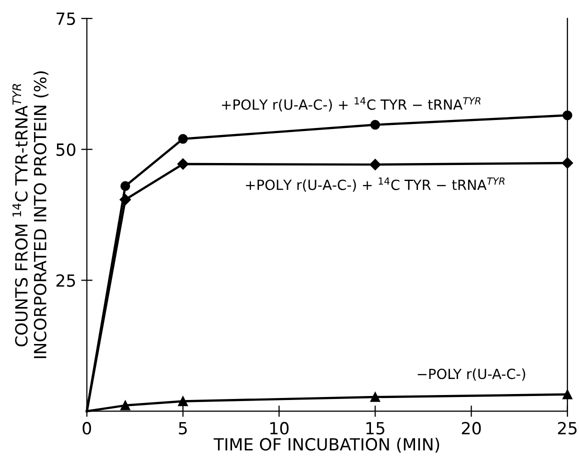 This screenshot has width=579, height=462. What do you see at coordinates (65, 19) in the screenshot?
I see `y-tick-label: 75` at bounding box center [65, 19].